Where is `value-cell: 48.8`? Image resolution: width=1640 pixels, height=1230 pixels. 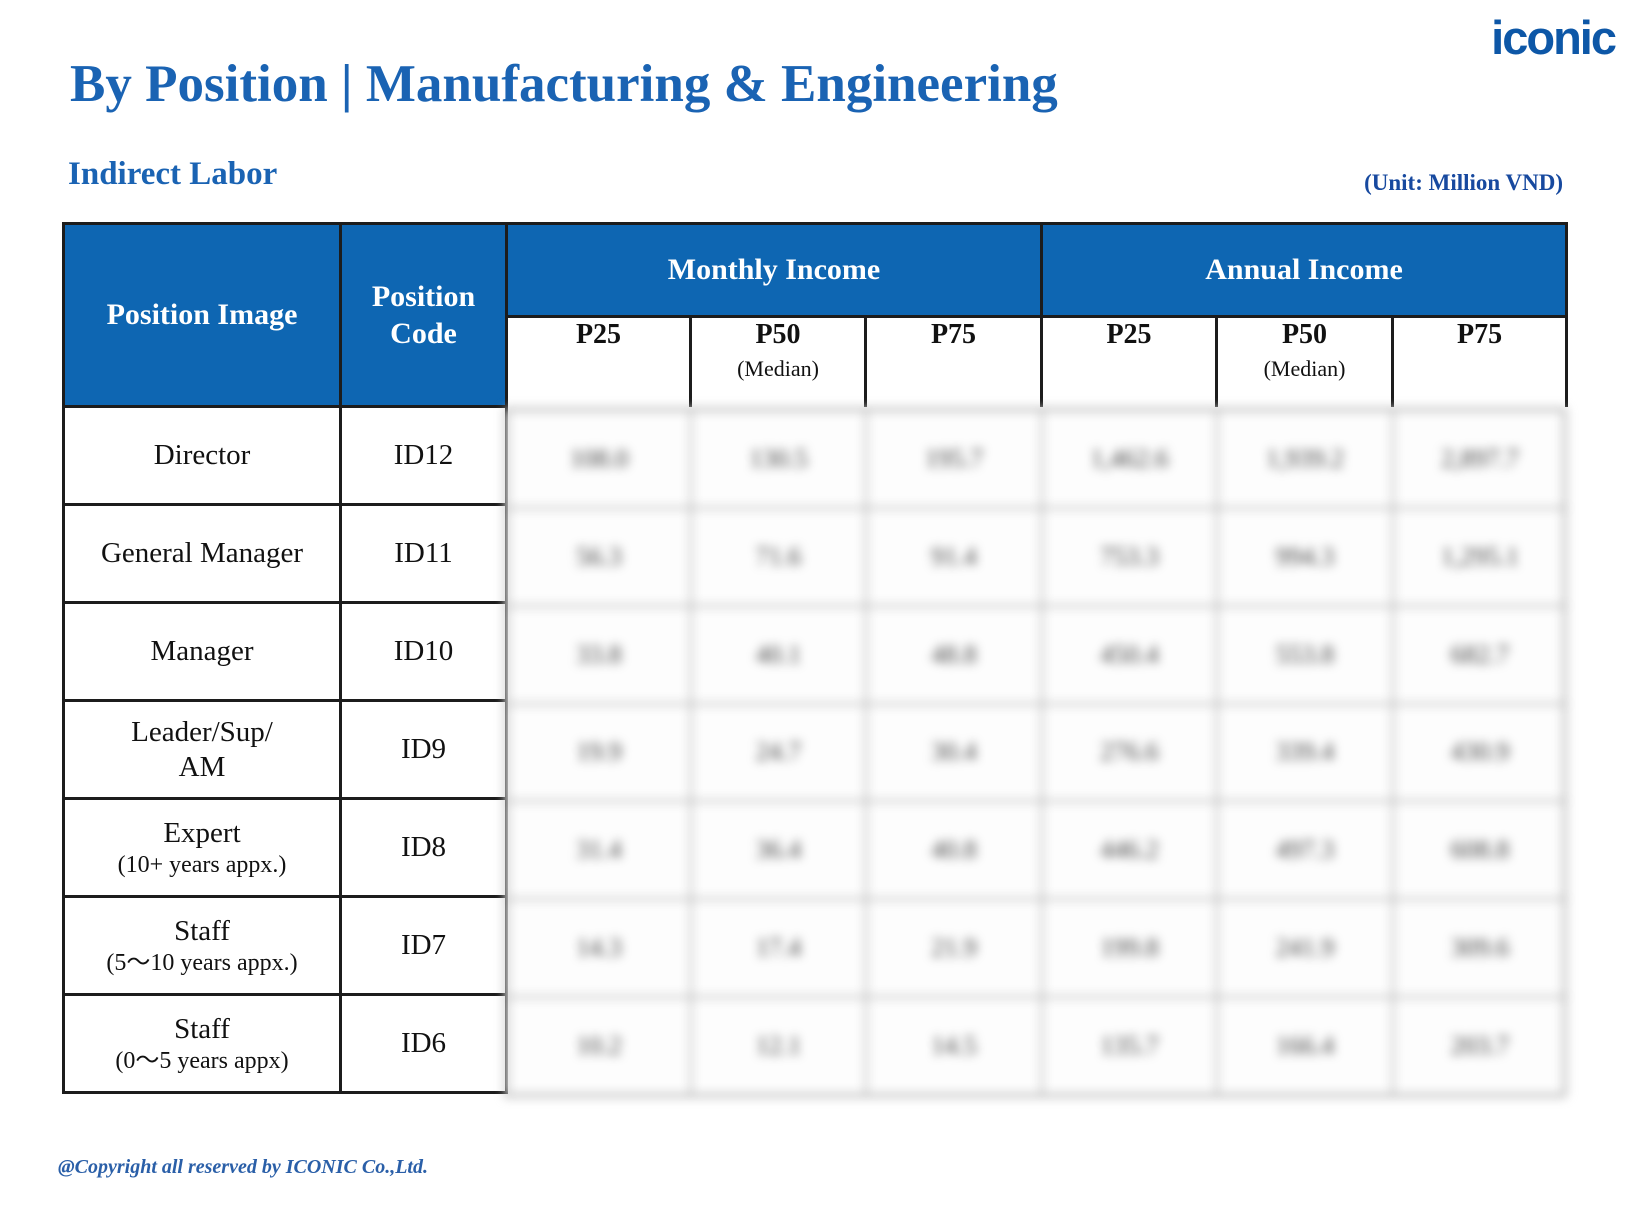 value-cell: 48.8 is located at coordinates (954, 654).